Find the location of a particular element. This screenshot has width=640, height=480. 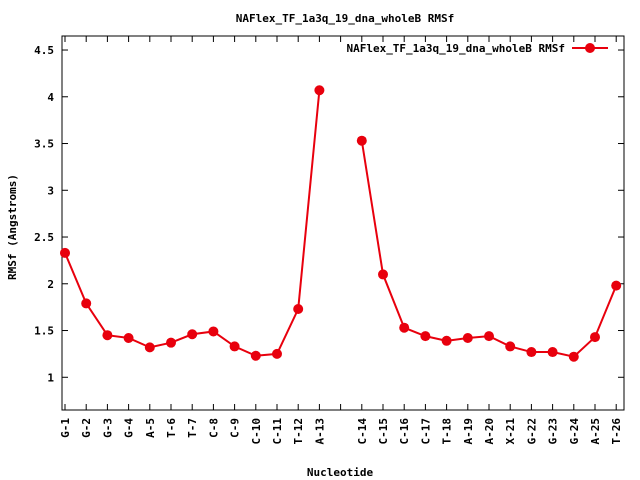

x-tick-label: C-11 is located at coordinates (277, 431).